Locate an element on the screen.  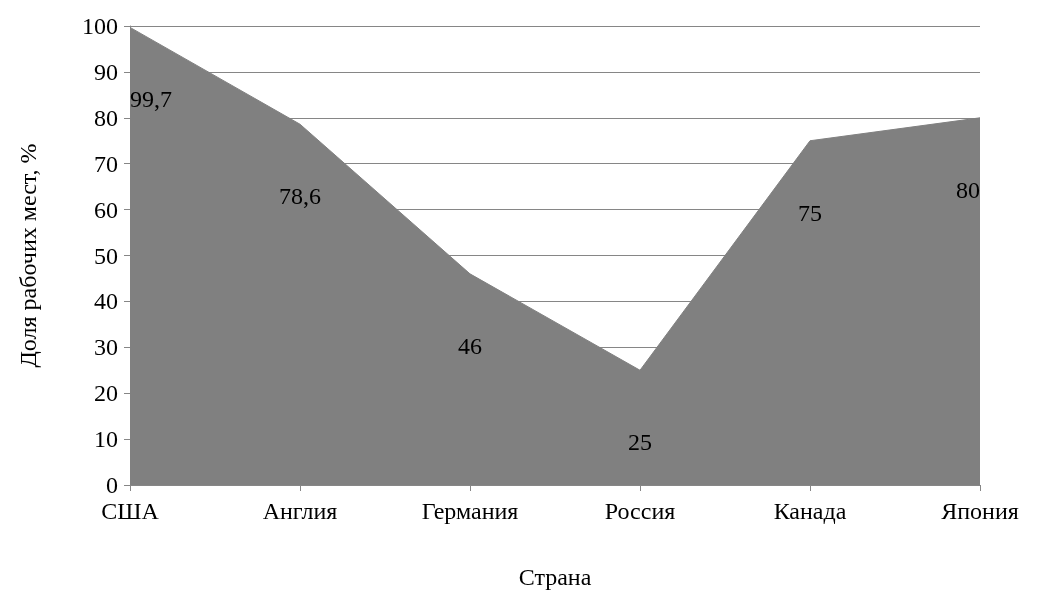
x-tick-label: США is located at coordinates (130, 511).